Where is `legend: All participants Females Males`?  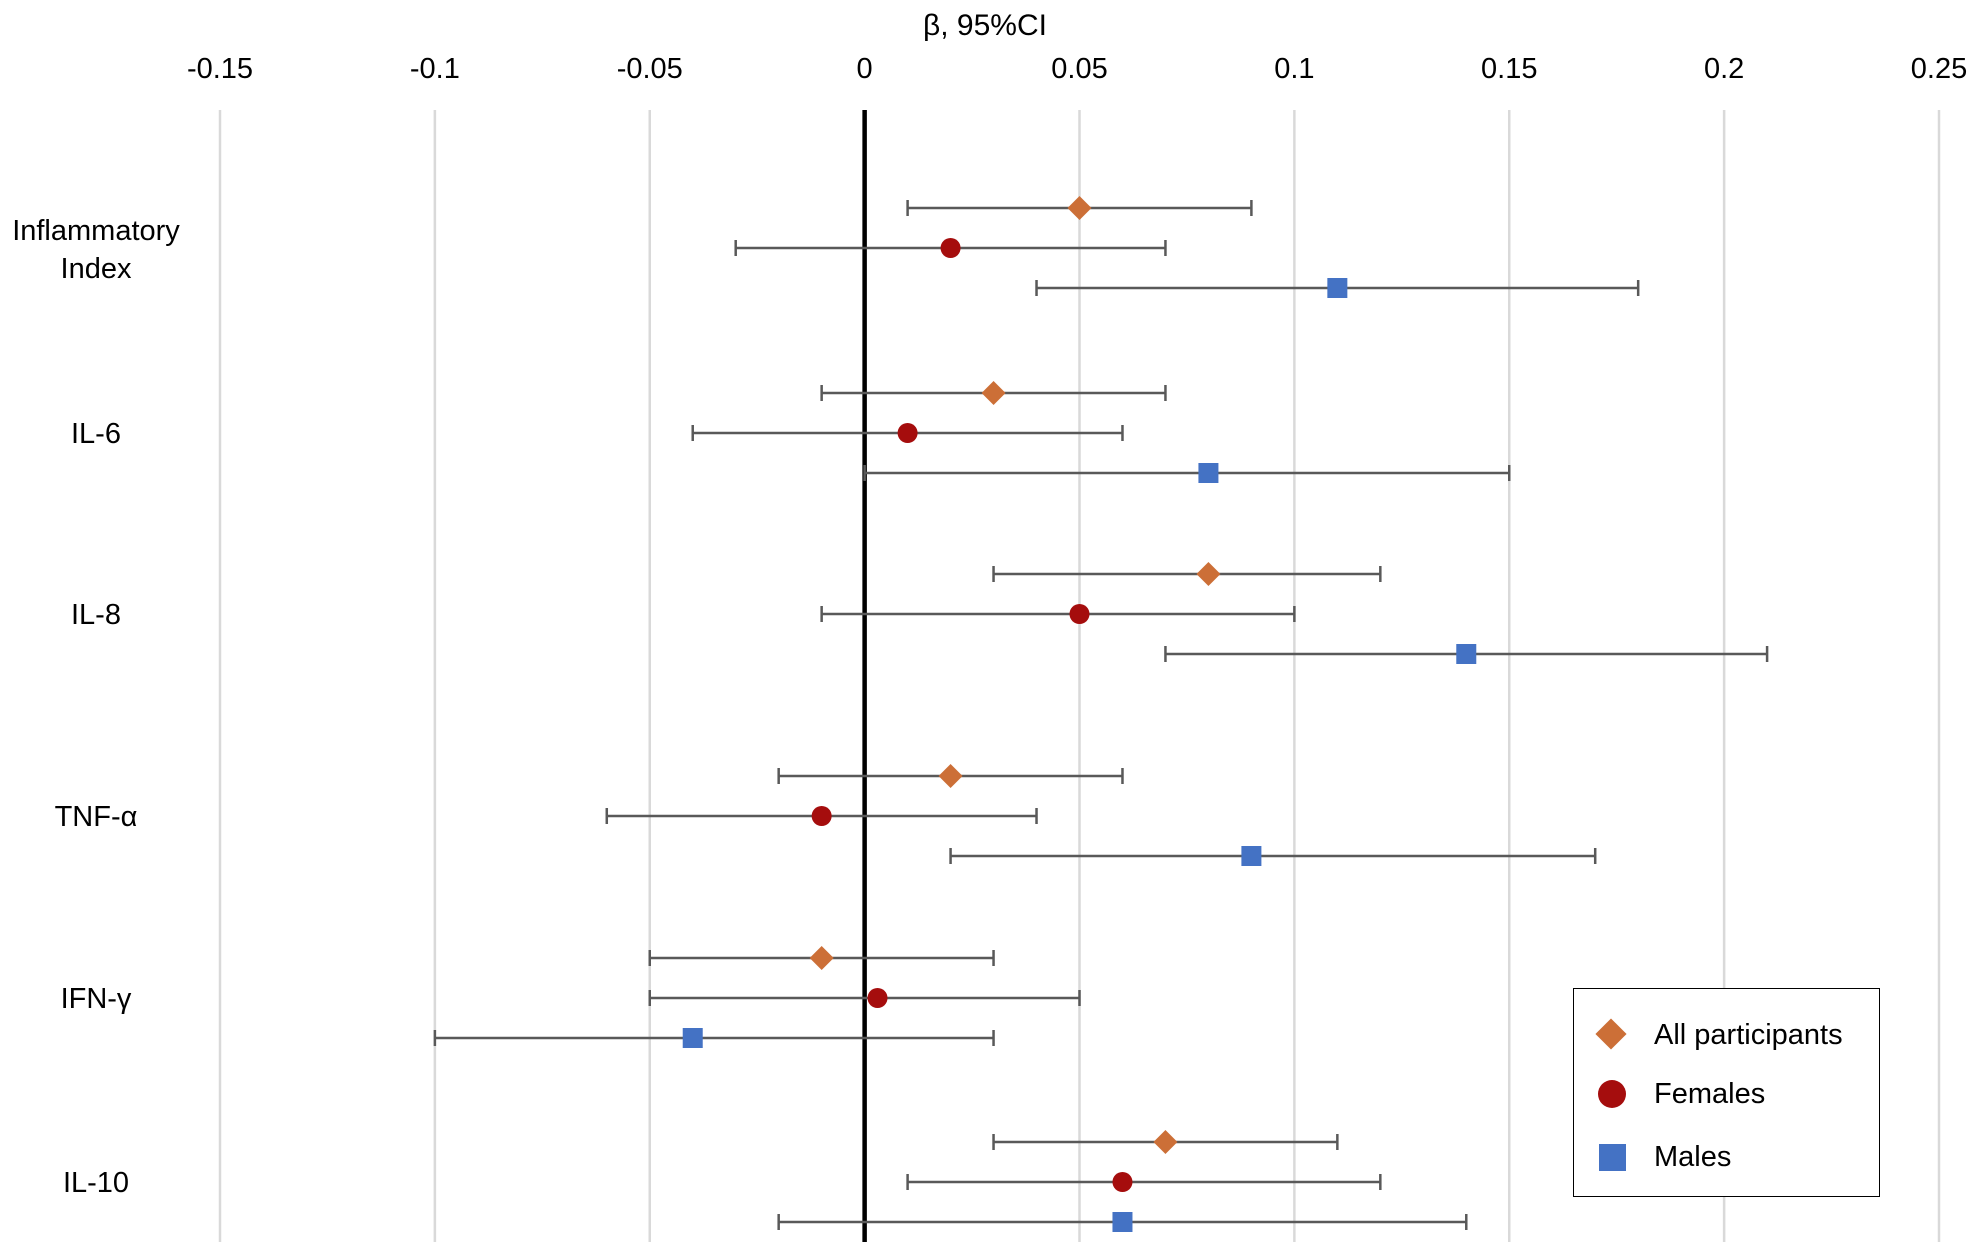 legend: All participants Females Males is located at coordinates (1726, 1092).